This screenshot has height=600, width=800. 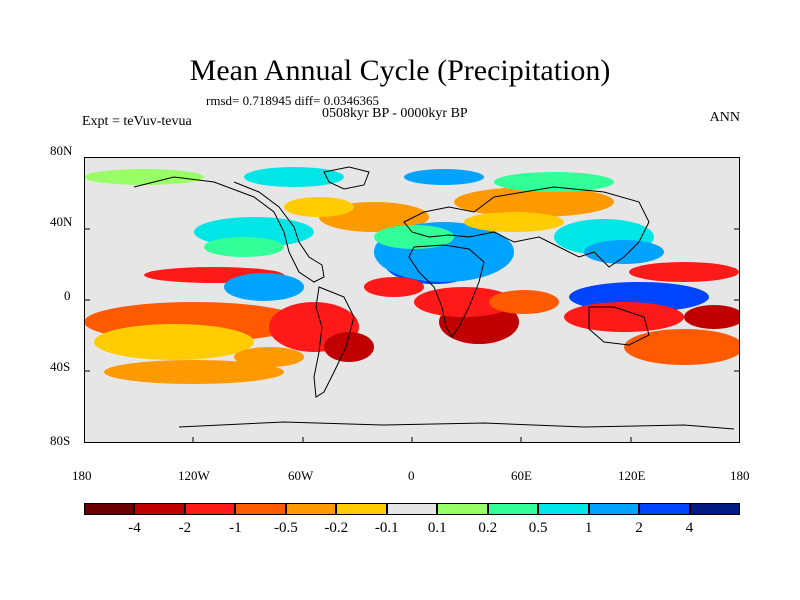 What do you see at coordinates (400, 70) in the screenshot?
I see `plot-title: Mean Annual Cycle (Precipitation)` at bounding box center [400, 70].